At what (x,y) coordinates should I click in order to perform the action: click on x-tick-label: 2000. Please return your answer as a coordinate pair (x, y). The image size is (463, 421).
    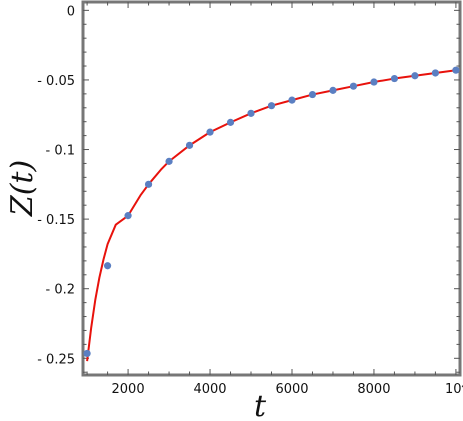
    Looking at the image, I should click on (128, 389).